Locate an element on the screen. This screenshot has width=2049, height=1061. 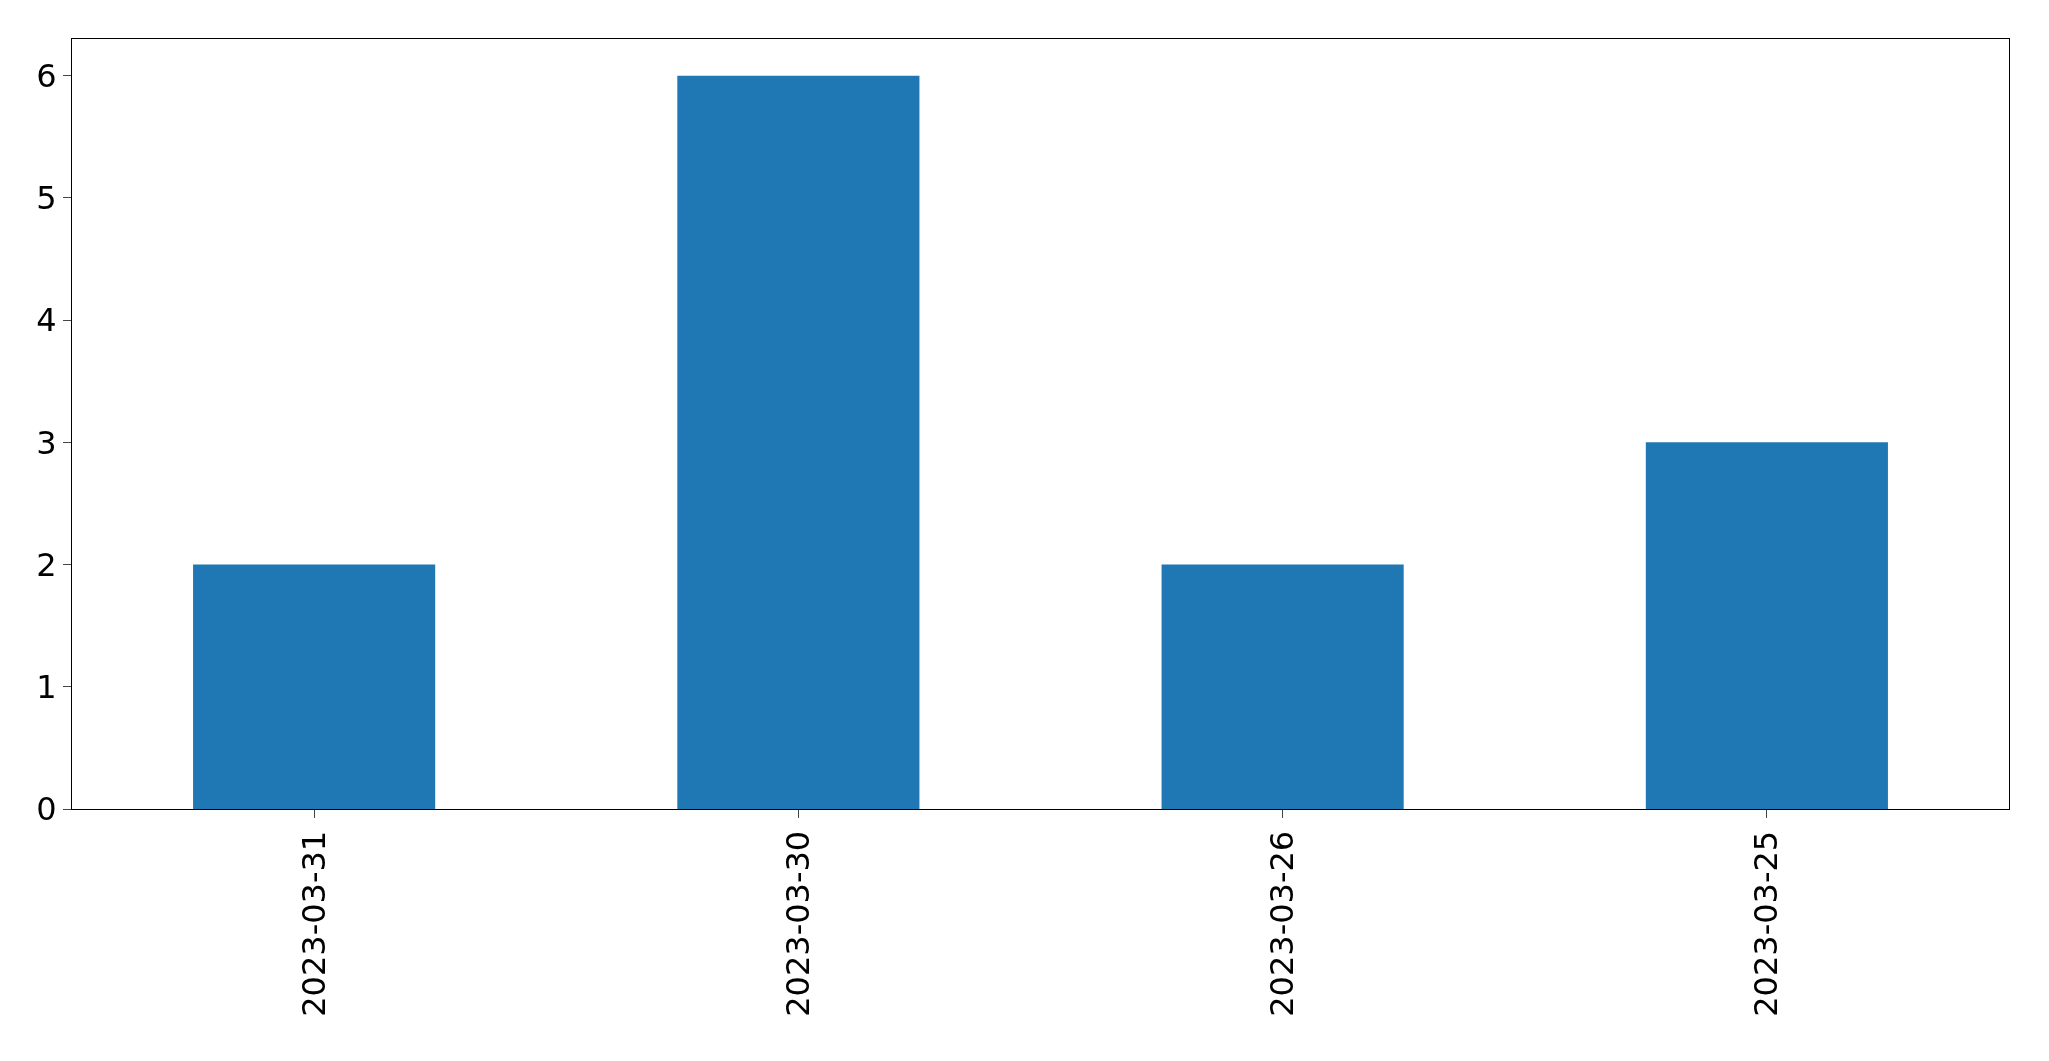
y-tick-label: 2 is located at coordinates (46, 564).